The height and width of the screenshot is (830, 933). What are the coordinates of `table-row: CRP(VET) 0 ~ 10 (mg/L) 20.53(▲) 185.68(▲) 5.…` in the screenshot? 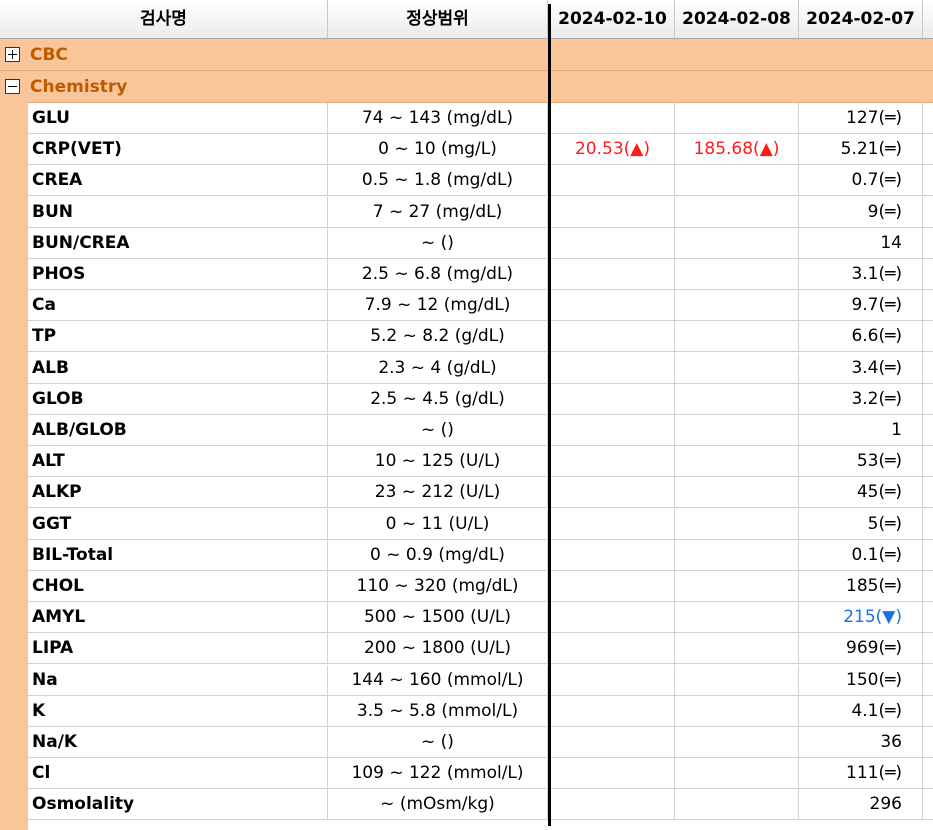 It's located at (480, 150).